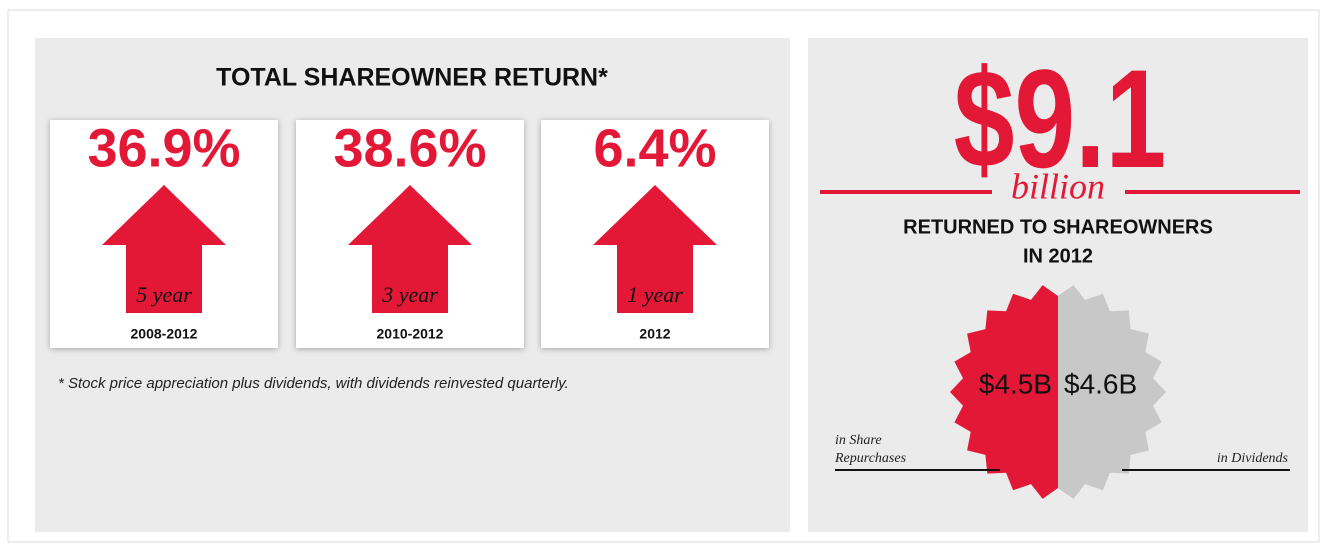 This screenshot has width=1327, height=553. I want to click on card-years: 2008-2012, so click(164, 334).